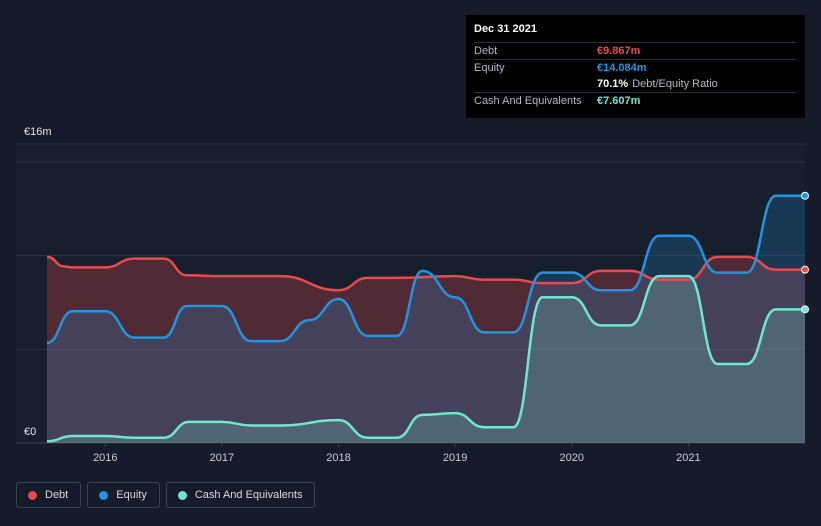 The height and width of the screenshot is (526, 821). I want to click on tooltip-row-cash: Cash And Equivalents €7.607m, so click(635, 100).